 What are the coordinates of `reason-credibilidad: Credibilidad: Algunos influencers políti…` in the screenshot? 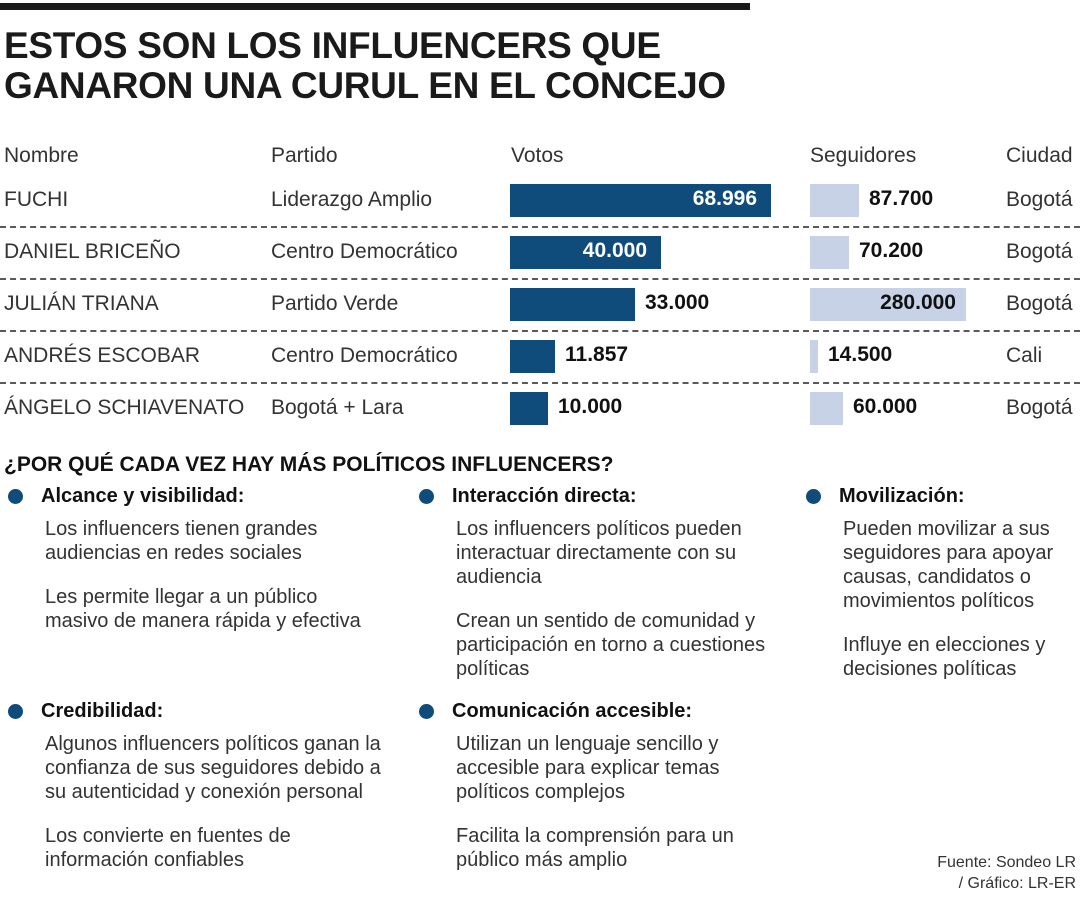 It's located at (194, 785).